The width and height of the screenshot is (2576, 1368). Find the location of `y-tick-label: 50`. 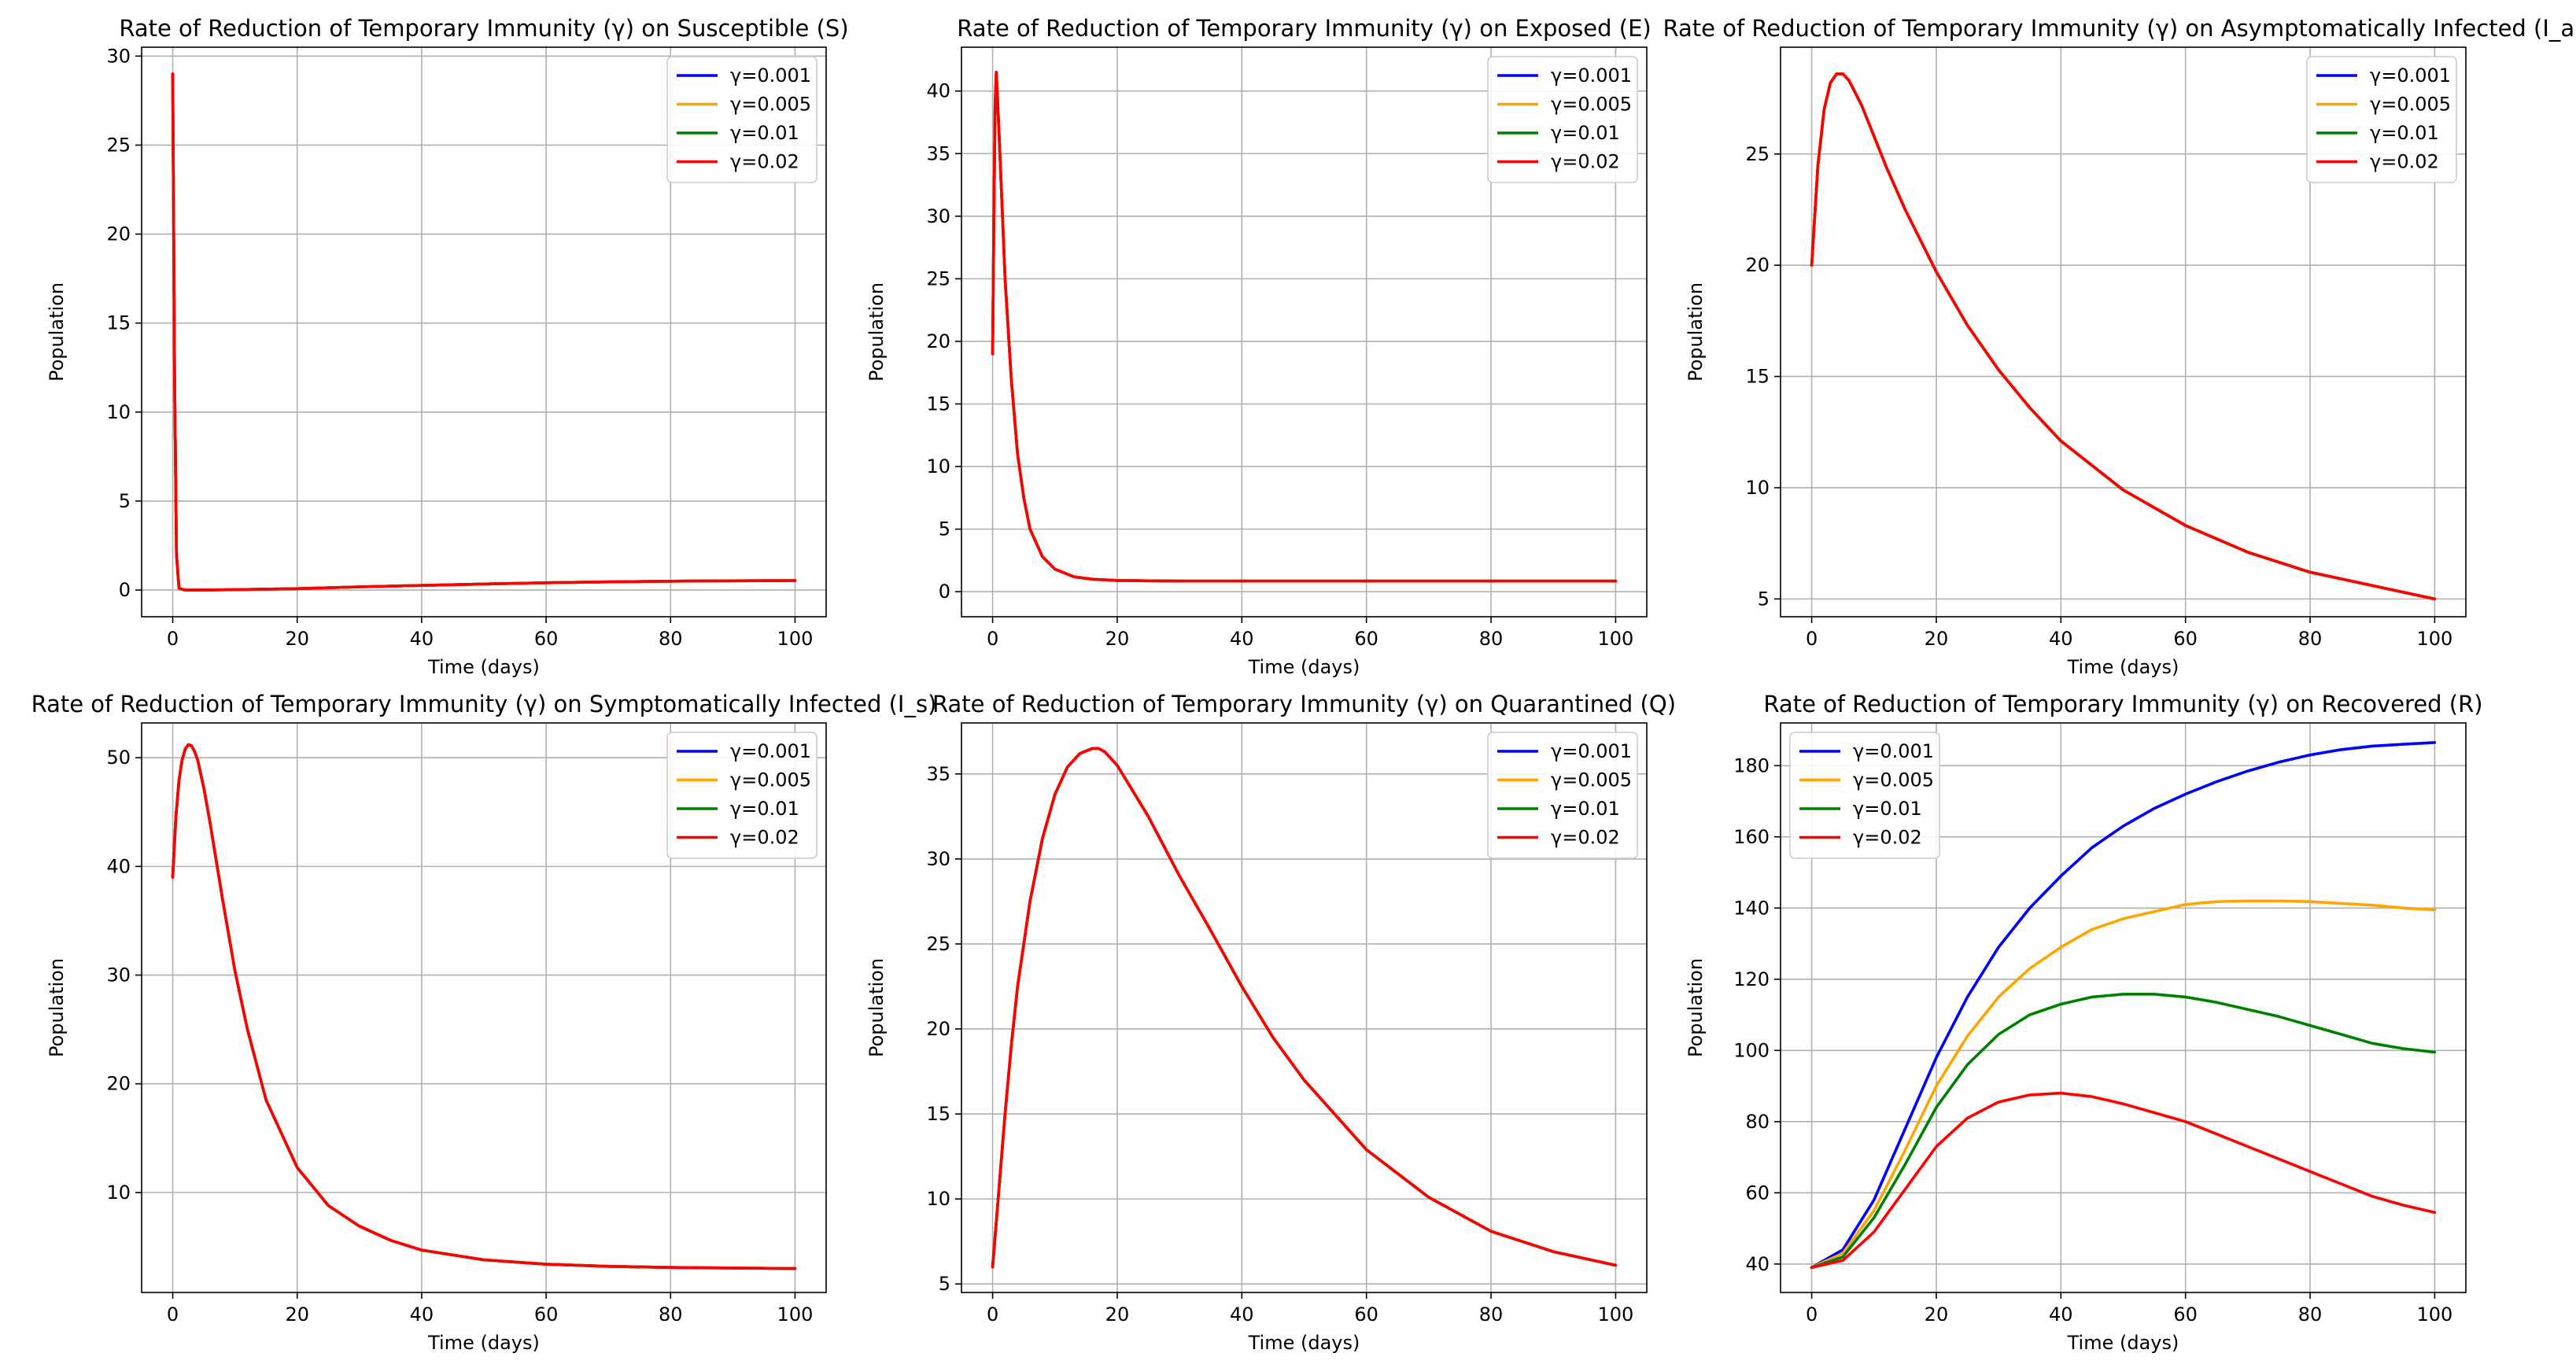

y-tick-label: 50 is located at coordinates (118, 758).